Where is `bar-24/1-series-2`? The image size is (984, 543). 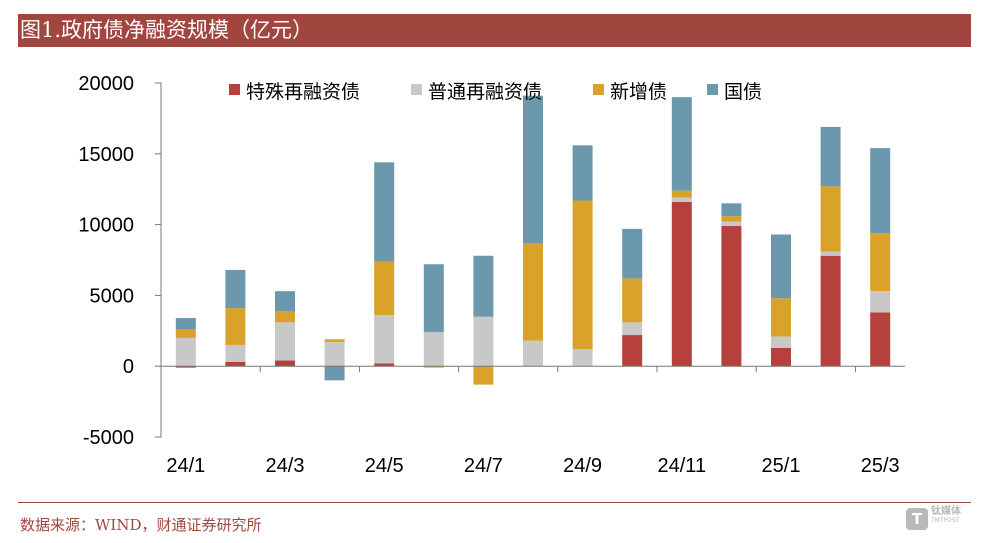
bar-24/1-series-2 is located at coordinates (185, 333).